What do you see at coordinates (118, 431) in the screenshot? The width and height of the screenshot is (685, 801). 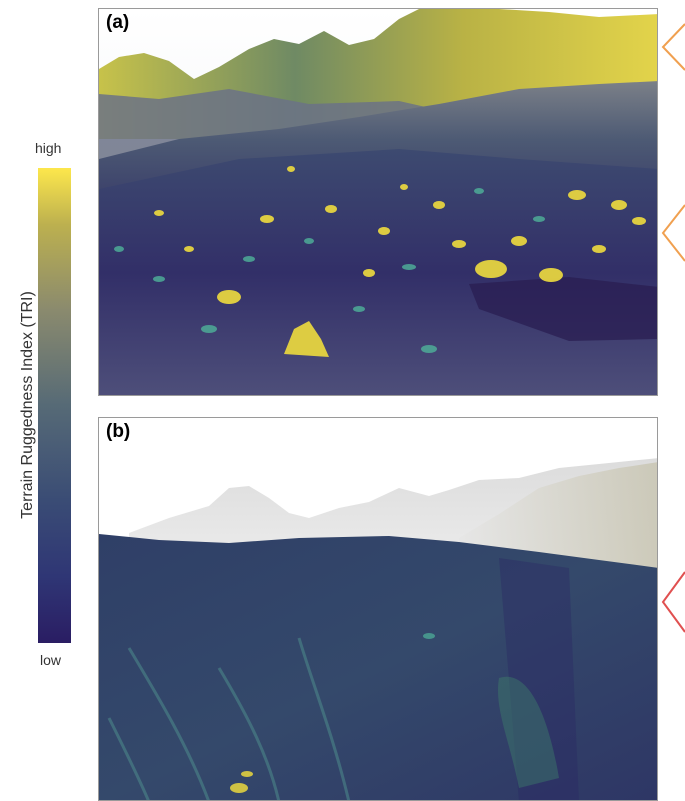 I see `panel-b-label: (b)` at bounding box center [118, 431].